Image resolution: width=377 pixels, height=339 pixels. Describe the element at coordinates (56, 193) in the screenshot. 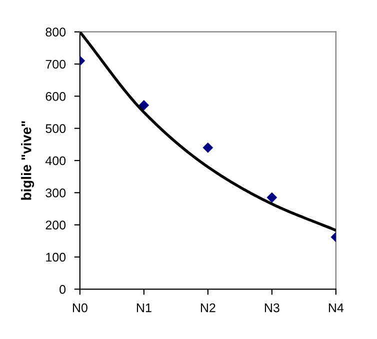

I see `y-tick-label: 300` at that location.